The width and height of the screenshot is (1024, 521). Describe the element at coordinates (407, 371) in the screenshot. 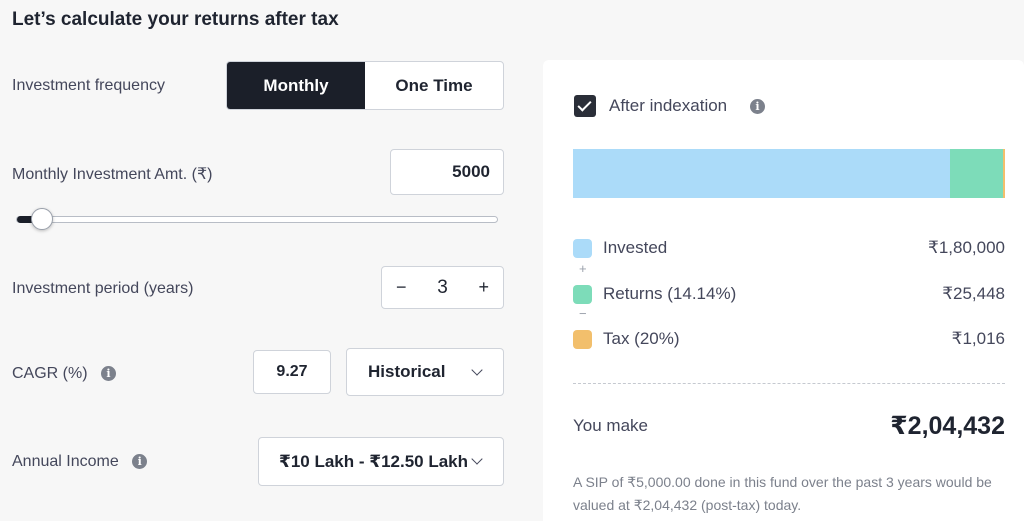

I see `cagr-mode-value: Historical` at that location.